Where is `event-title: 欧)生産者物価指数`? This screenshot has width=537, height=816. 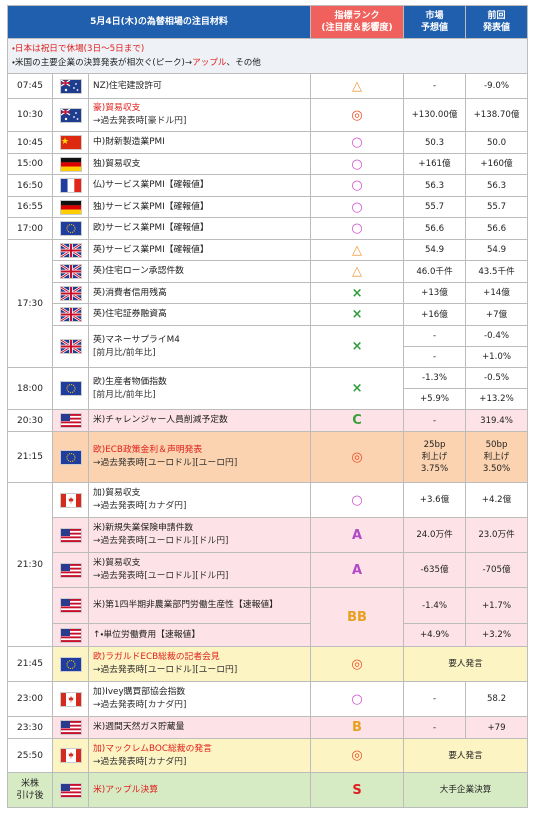 event-title: 欧)生産者物価指数 is located at coordinates (130, 381).